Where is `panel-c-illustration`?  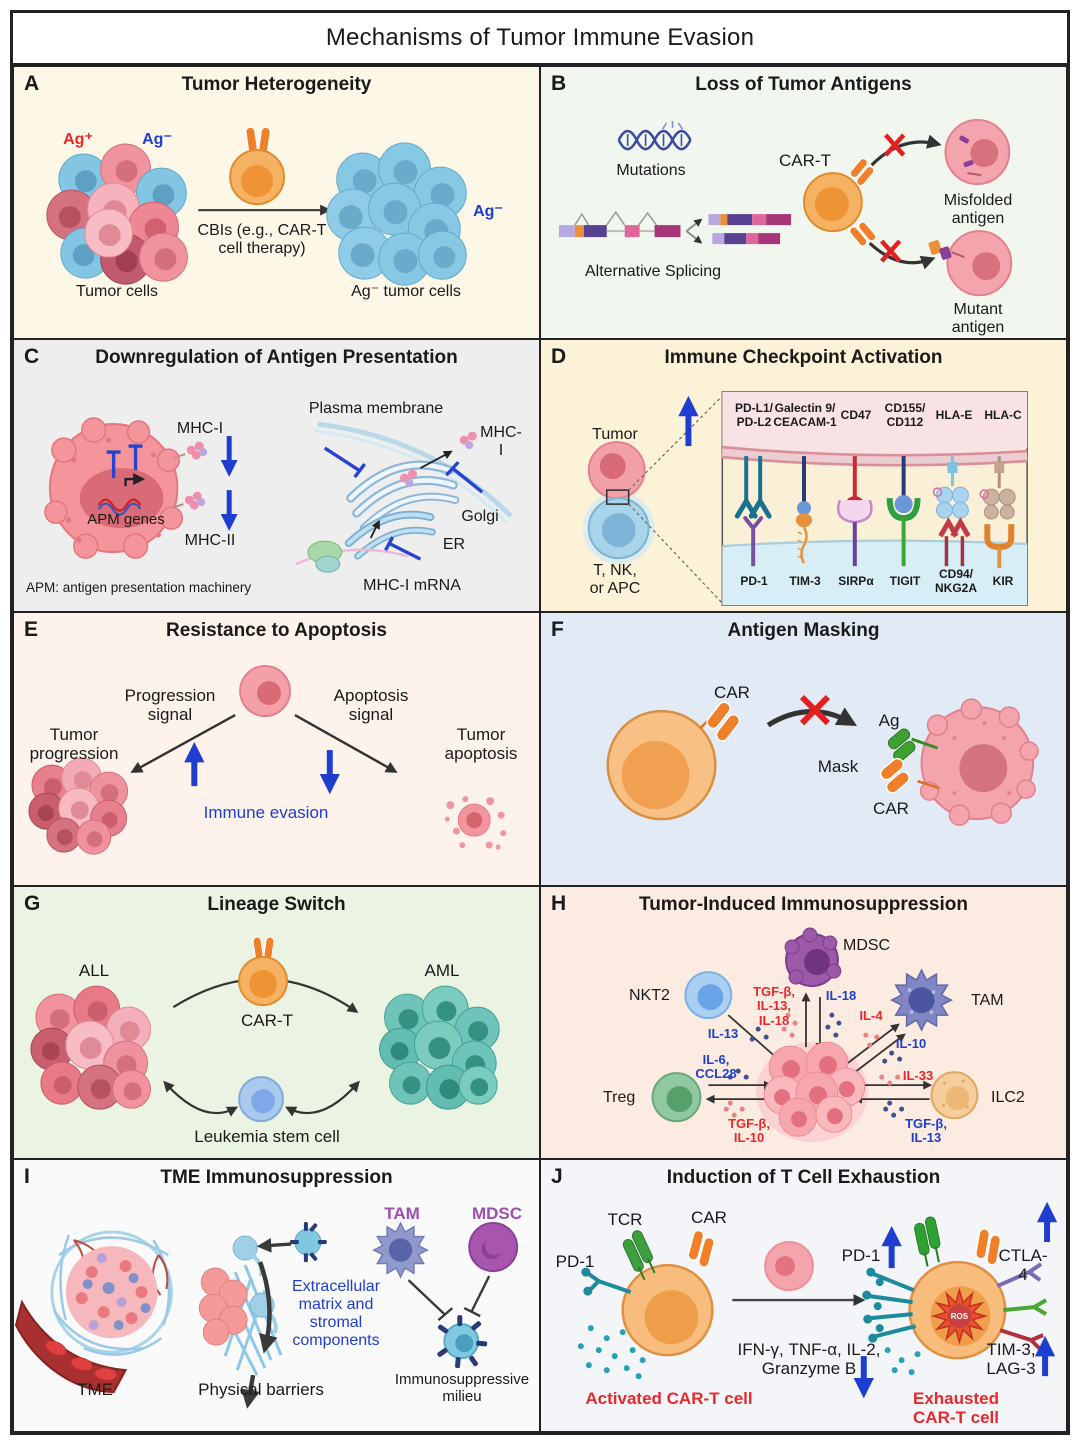 panel-c-illustration is located at coordinates (278, 495).